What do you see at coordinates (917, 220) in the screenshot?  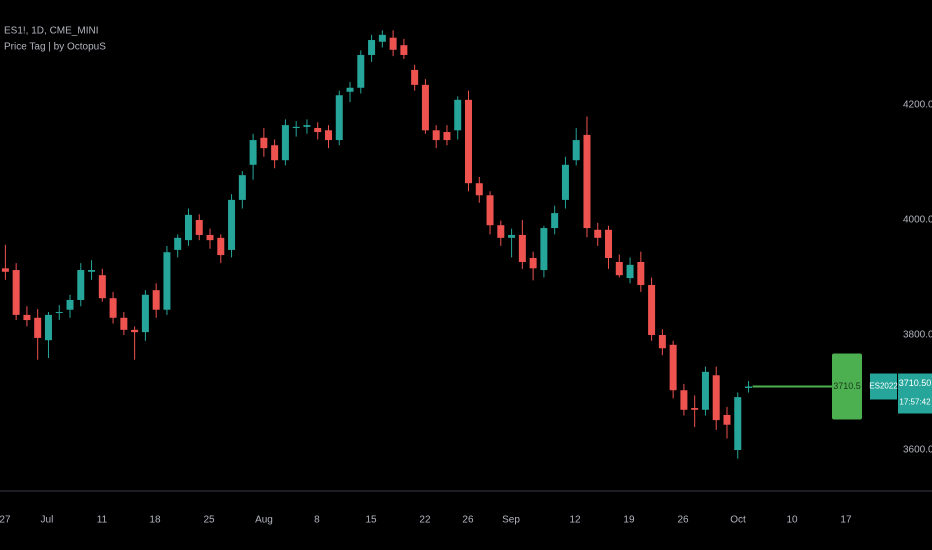 I see `y-tick-label: 4000.00` at bounding box center [917, 220].